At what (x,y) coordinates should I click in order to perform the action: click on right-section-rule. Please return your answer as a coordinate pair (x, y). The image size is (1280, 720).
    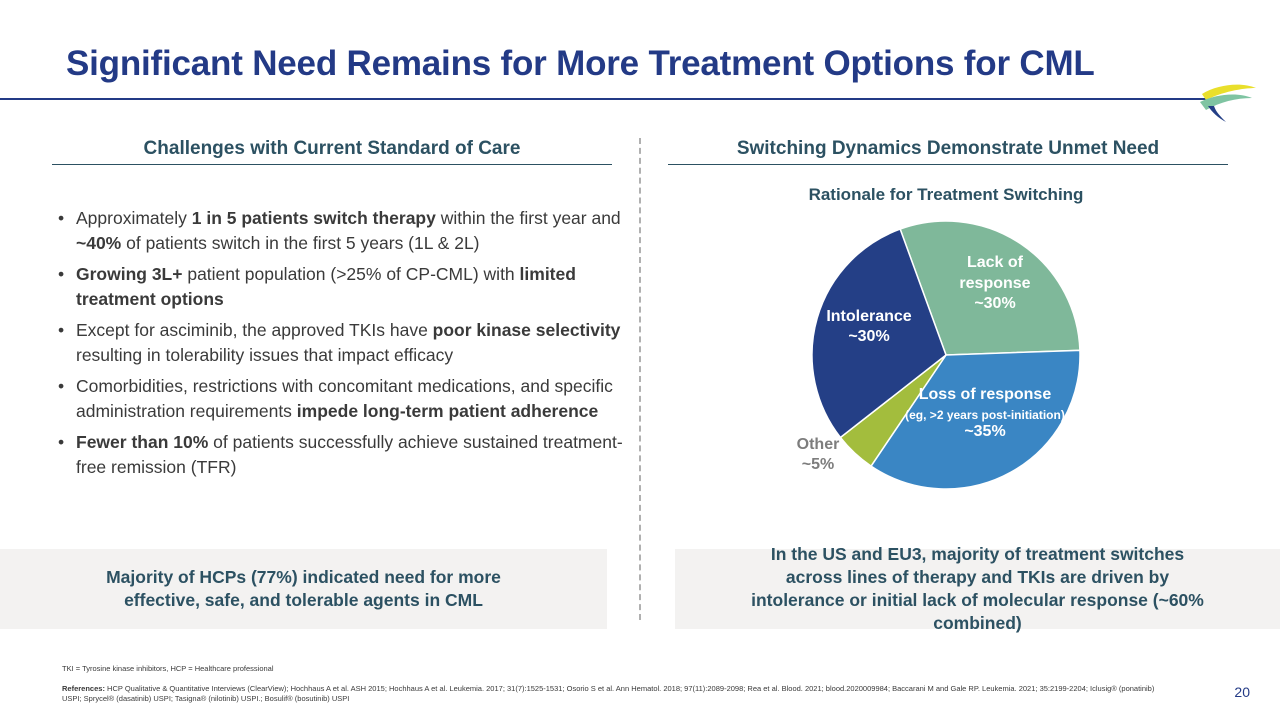
    Looking at the image, I should click on (948, 164).